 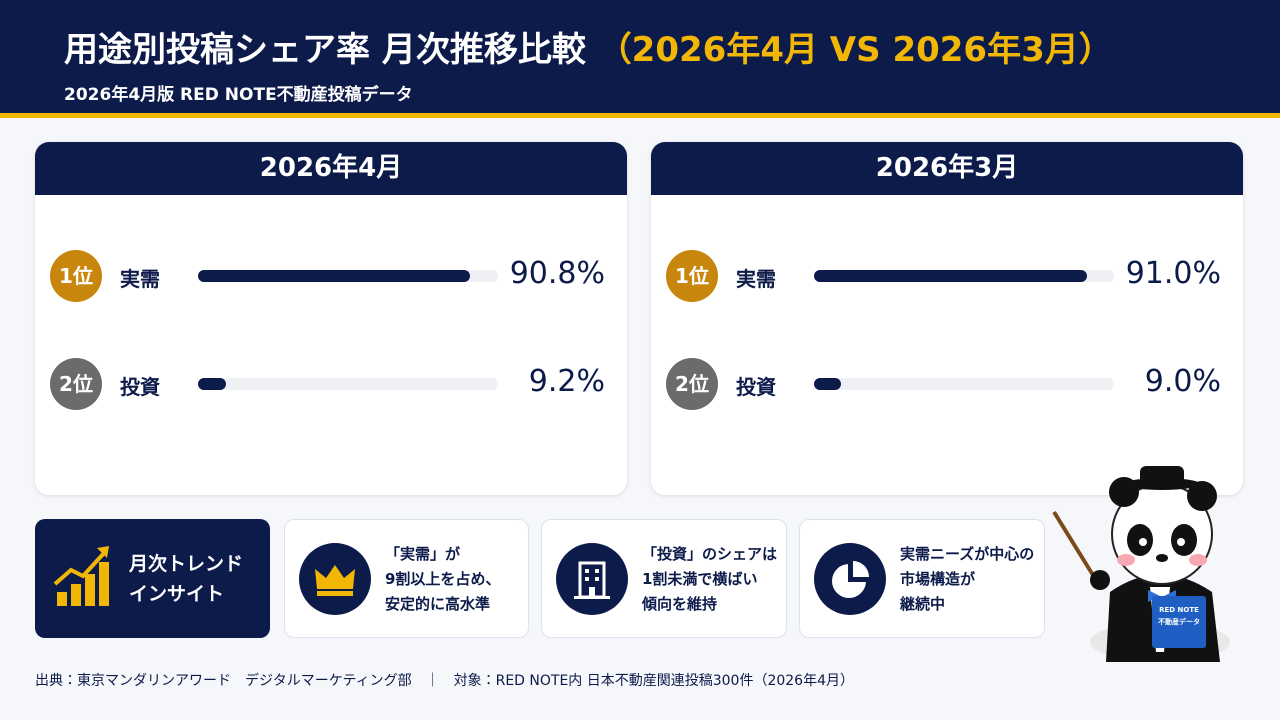 I want to click on value-label: 9.2%, so click(x=566, y=381).